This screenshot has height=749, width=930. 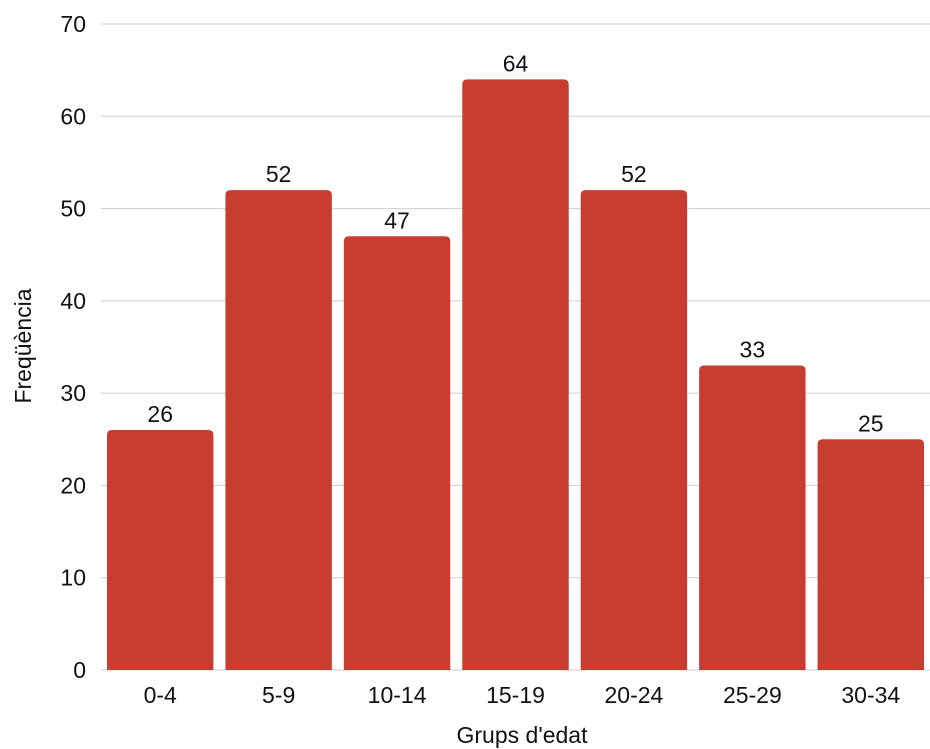 What do you see at coordinates (73, 116) in the screenshot?
I see `y-tick-label: 60` at bounding box center [73, 116].